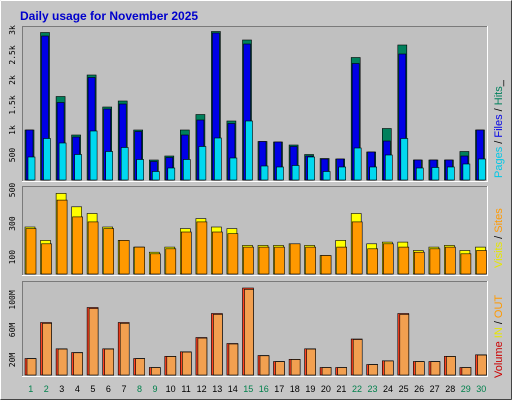 The width and height of the screenshot is (512, 400). What do you see at coordinates (341, 389) in the screenshot?
I see `x-tick-label: 21` at bounding box center [341, 389].